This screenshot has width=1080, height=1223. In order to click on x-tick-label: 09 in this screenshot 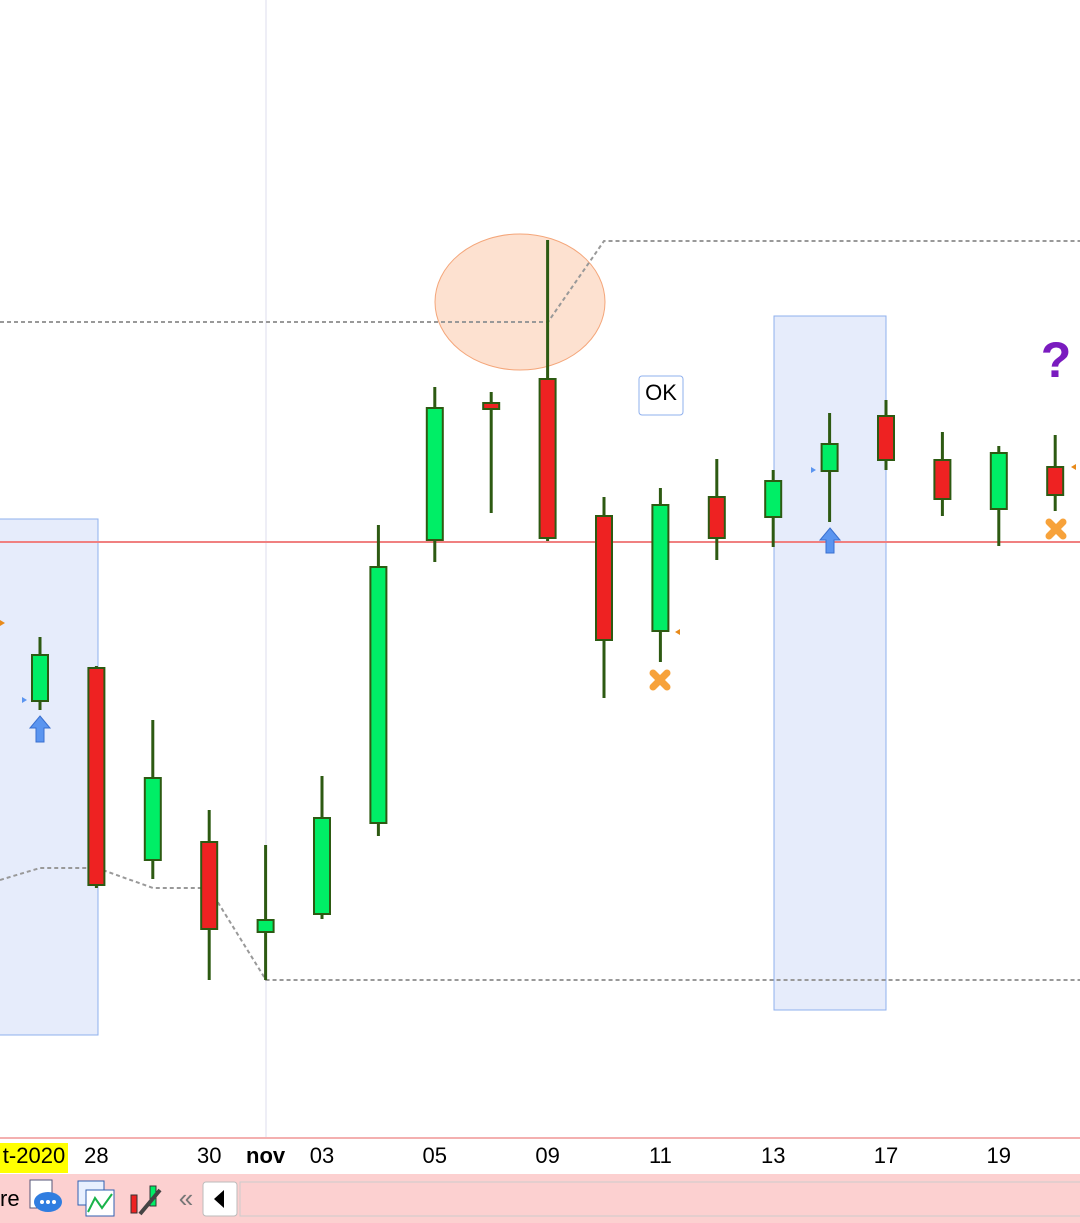, I will do `click(547, 1155)`.